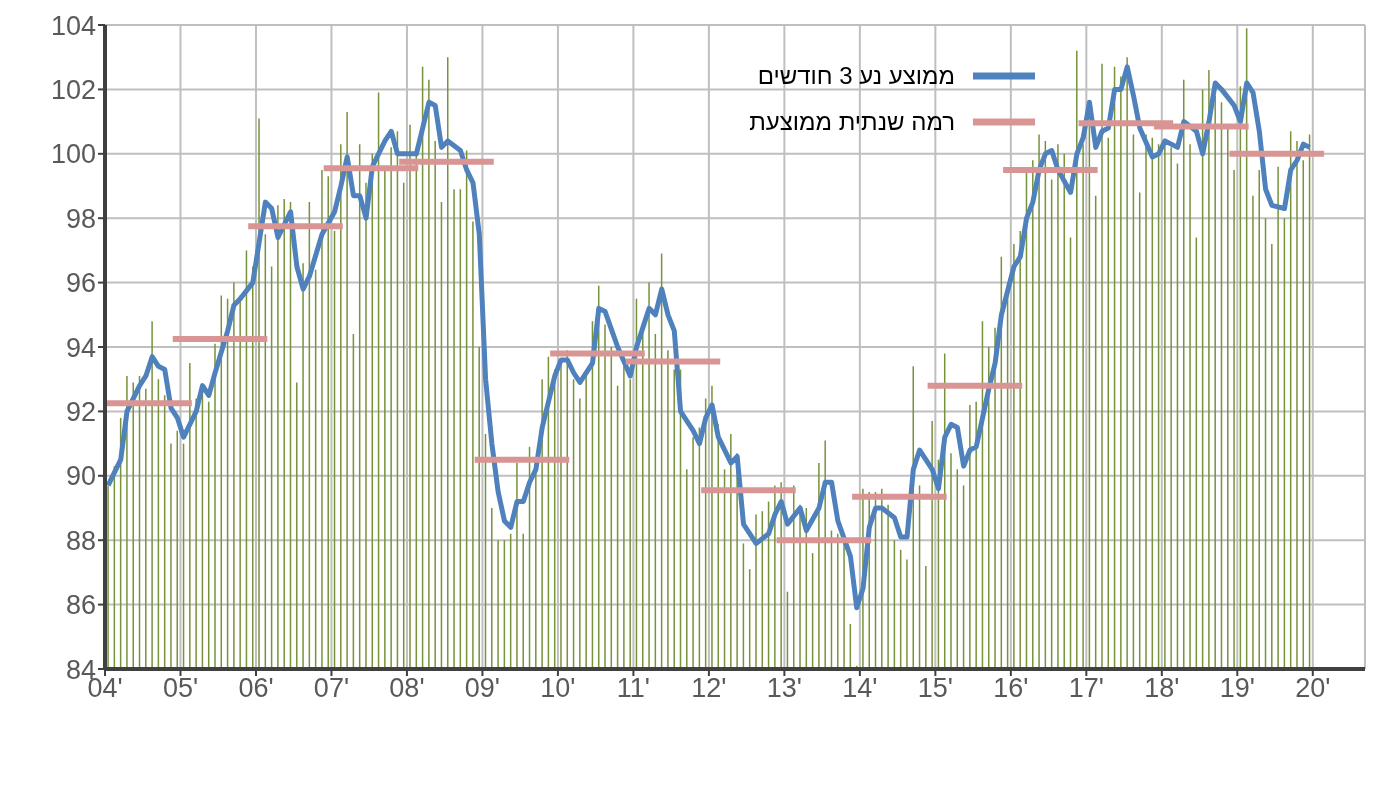 The height and width of the screenshot is (796, 1381). What do you see at coordinates (1162, 688) in the screenshot?
I see `x-tick-label: 18'` at bounding box center [1162, 688].